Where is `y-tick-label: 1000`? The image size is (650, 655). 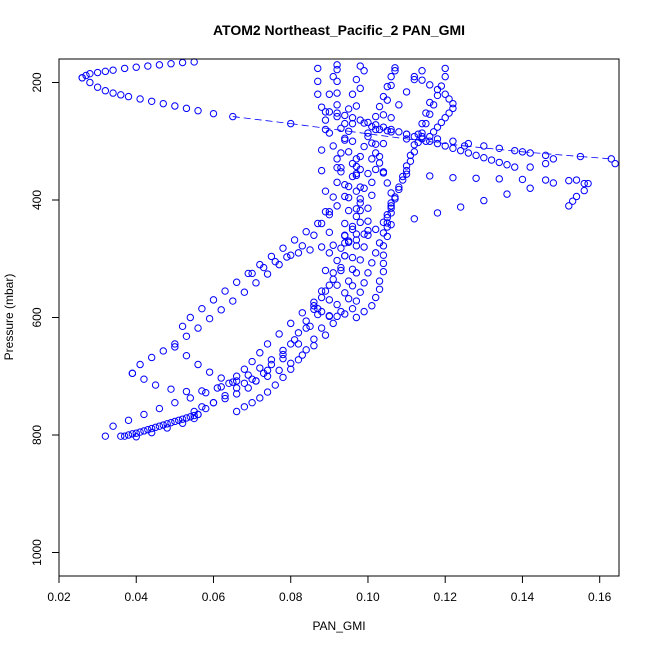
y-tick-label: 1000 is located at coordinates (37, 552).